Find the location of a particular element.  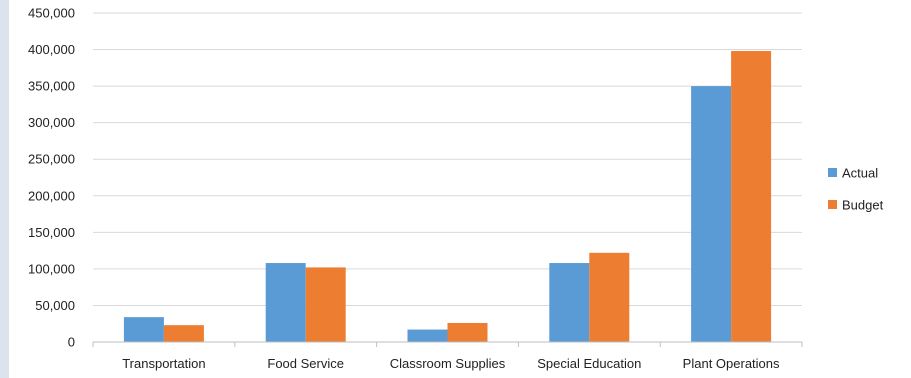

y-tick-label: 250,000 is located at coordinates (51, 159).